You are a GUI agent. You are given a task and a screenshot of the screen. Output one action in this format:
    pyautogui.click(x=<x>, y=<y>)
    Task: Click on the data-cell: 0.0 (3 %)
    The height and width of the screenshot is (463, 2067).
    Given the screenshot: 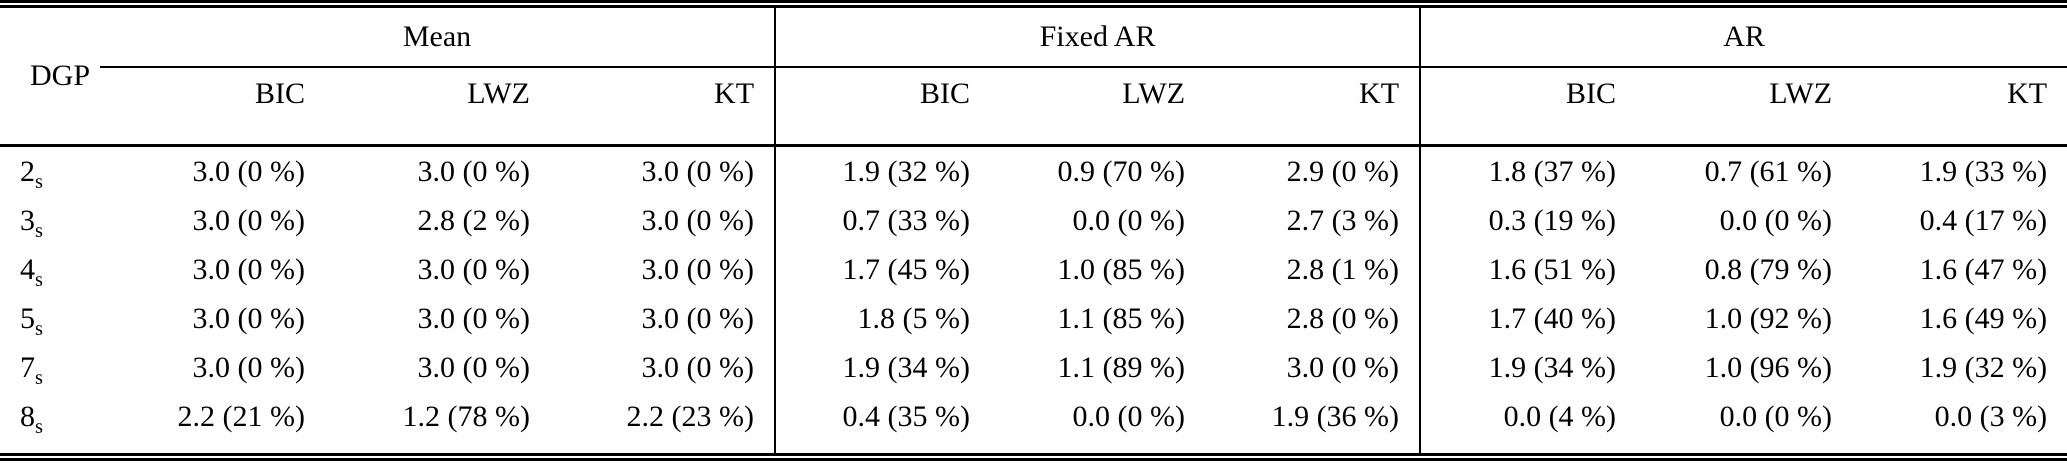 What is the action you would take?
    pyautogui.click(x=1991, y=416)
    